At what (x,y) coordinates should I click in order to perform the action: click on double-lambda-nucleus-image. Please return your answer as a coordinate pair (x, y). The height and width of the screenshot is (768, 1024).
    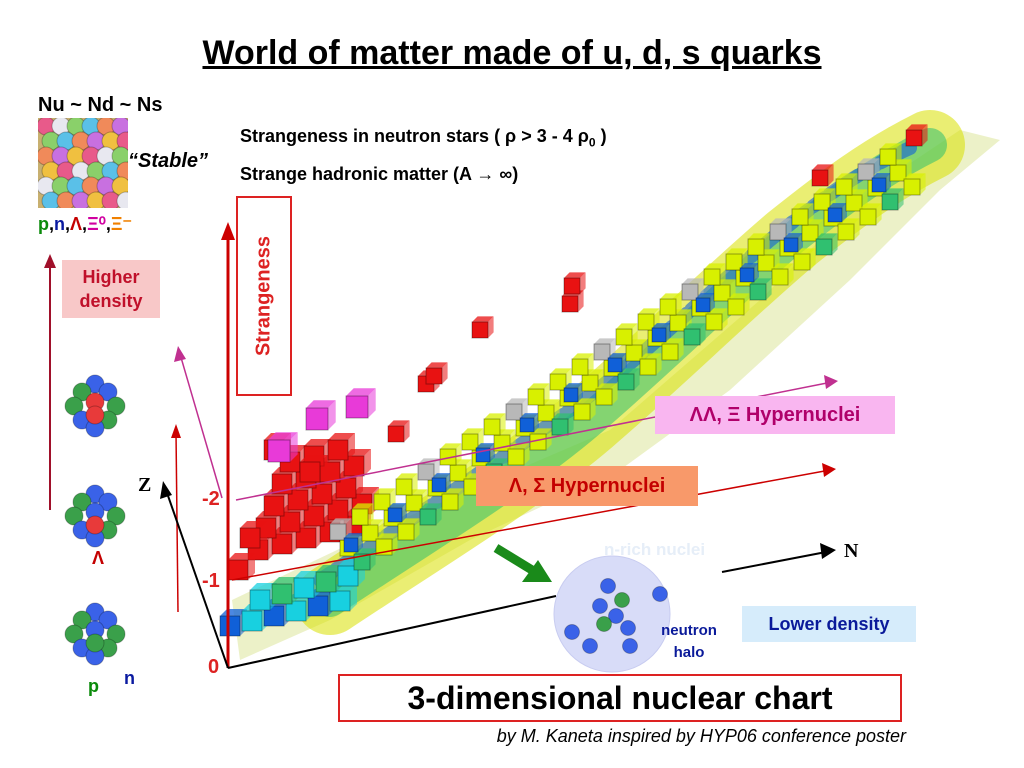
    Looking at the image, I should click on (95, 406).